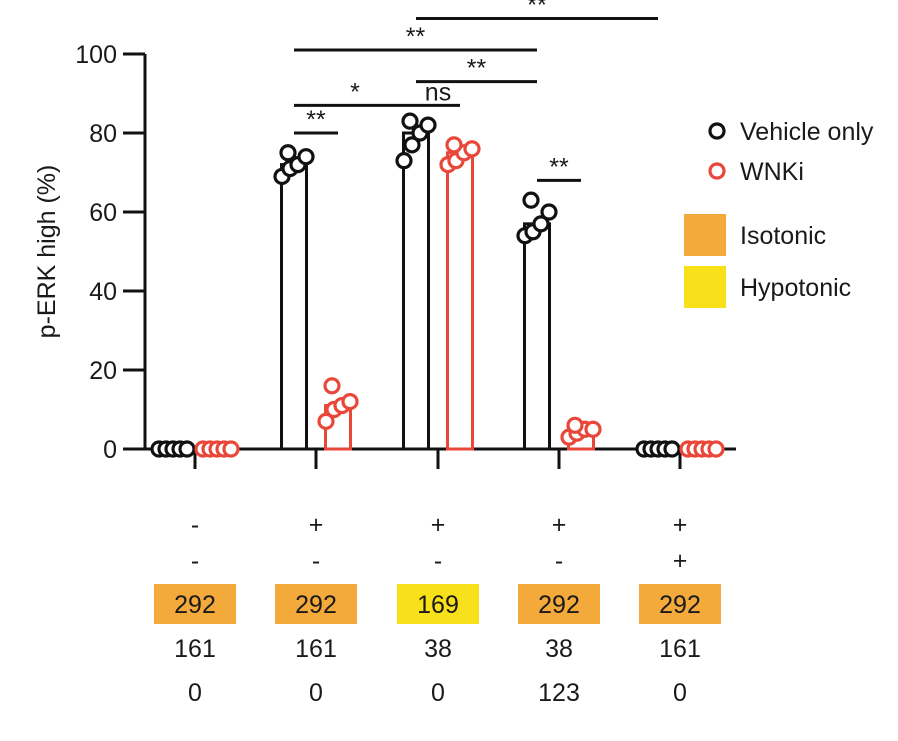 Image resolution: width=898 pixels, height=741 pixels. Describe the element at coordinates (103, 213) in the screenshot. I see `y-tick-label: 60` at that location.